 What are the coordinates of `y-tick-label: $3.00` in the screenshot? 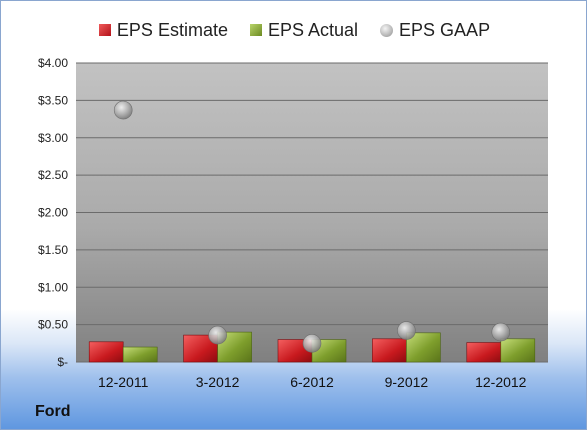 It's located at (53, 138).